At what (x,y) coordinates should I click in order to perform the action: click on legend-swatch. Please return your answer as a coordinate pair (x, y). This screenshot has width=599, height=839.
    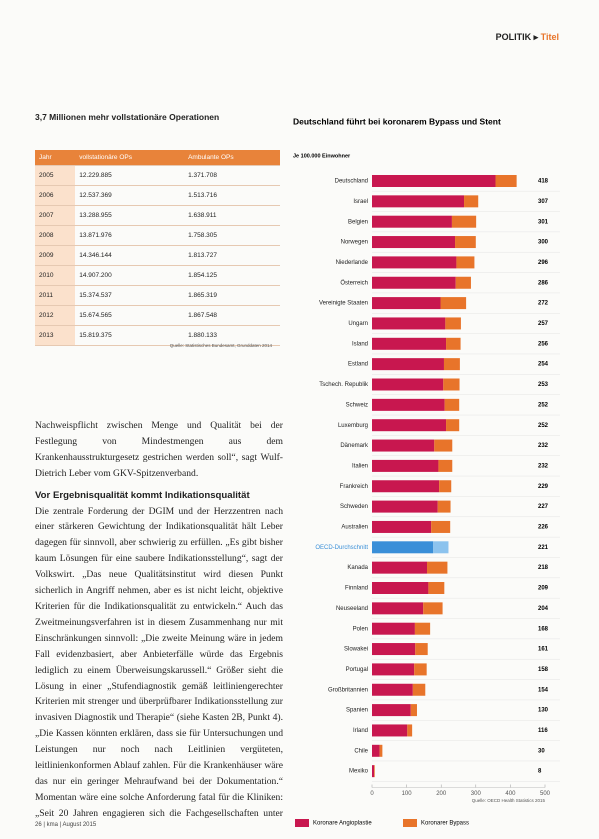
    Looking at the image, I should click on (410, 823).